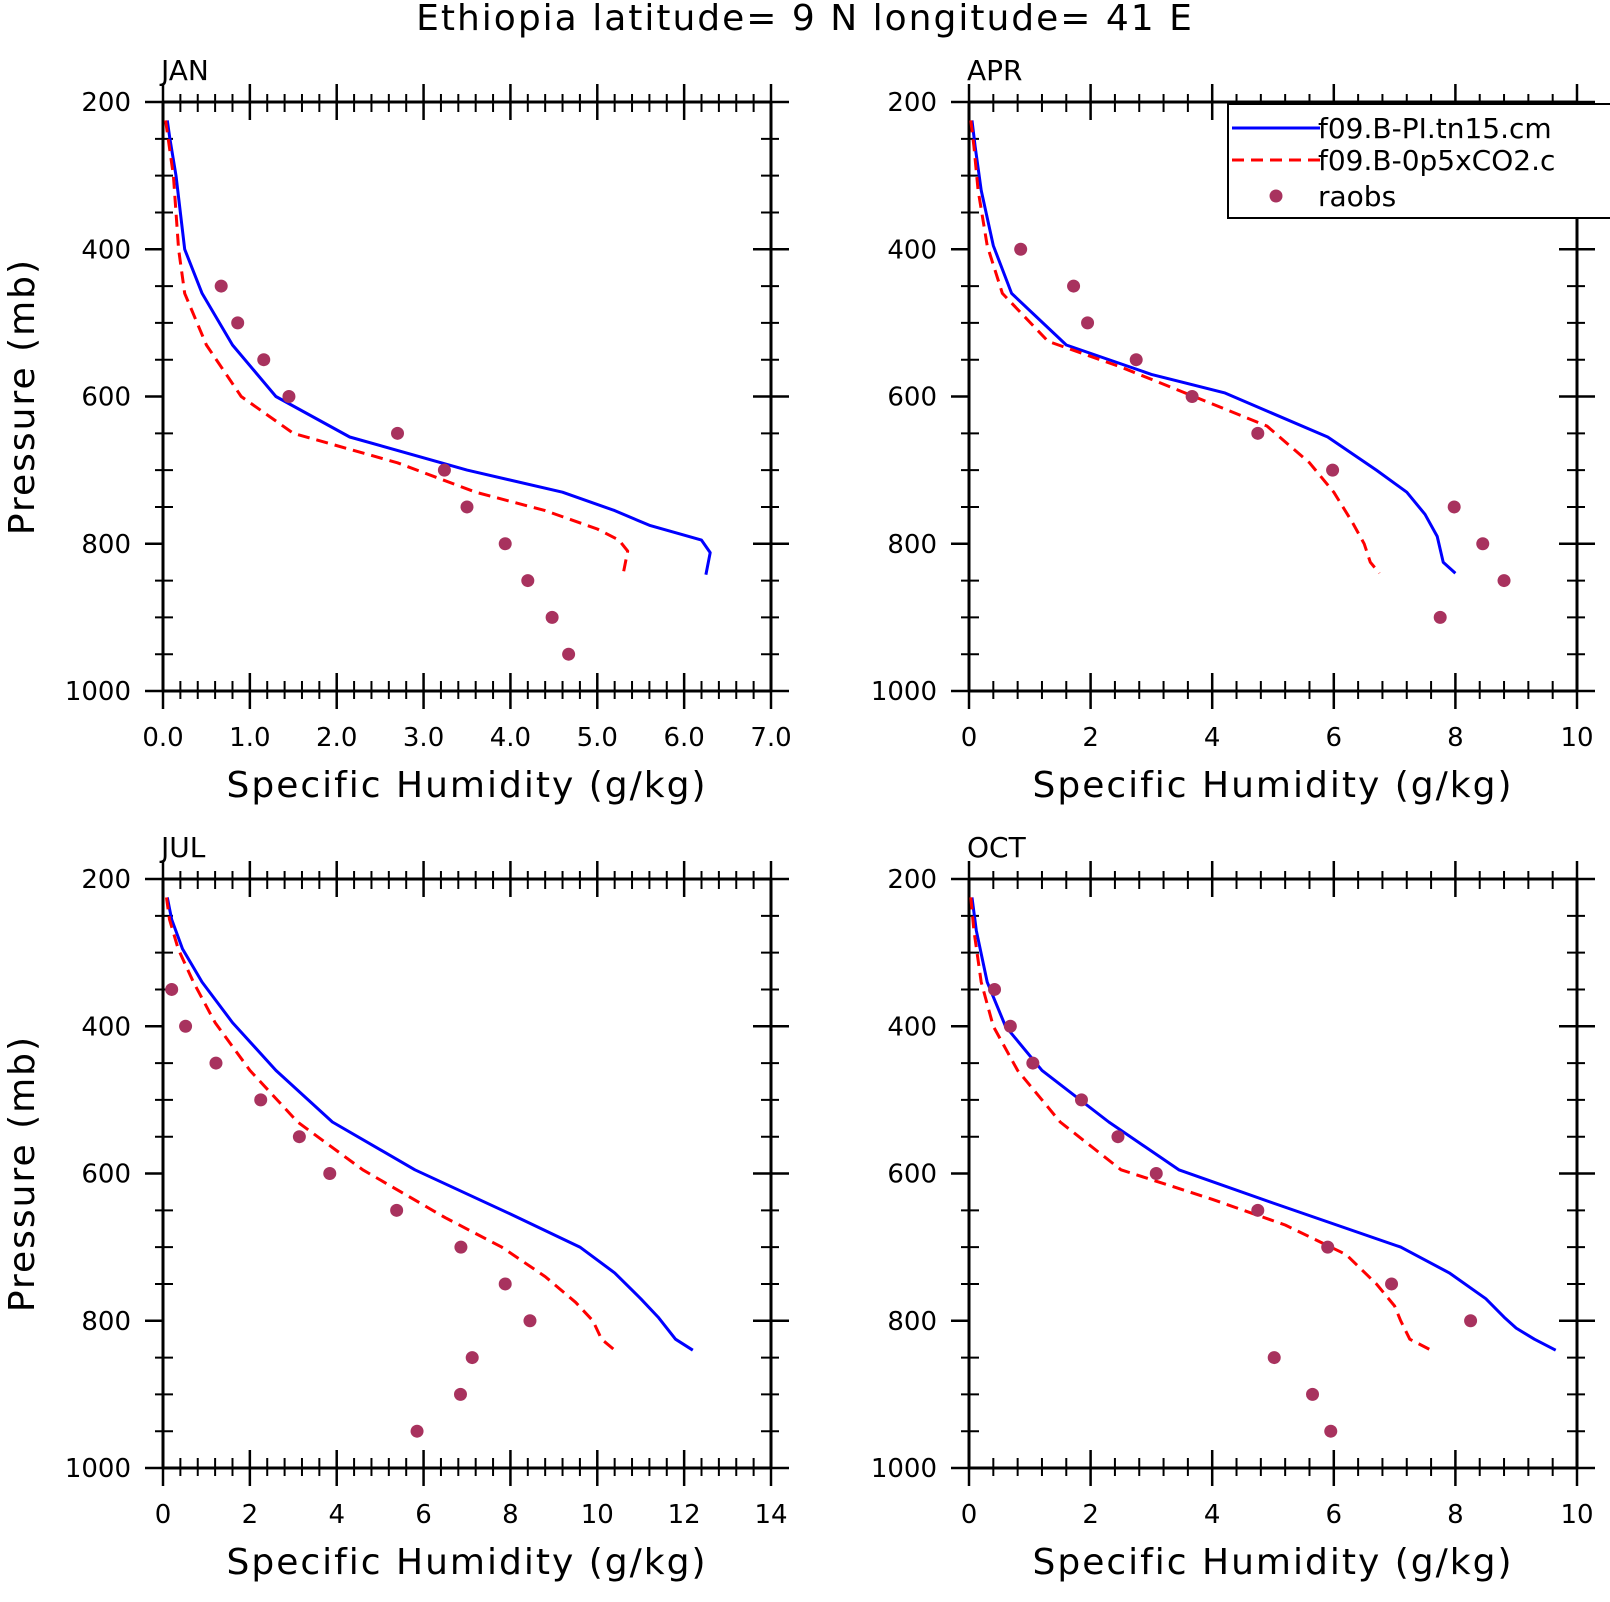  I want to click on x-tick-label: 0.0, so click(162, 738).